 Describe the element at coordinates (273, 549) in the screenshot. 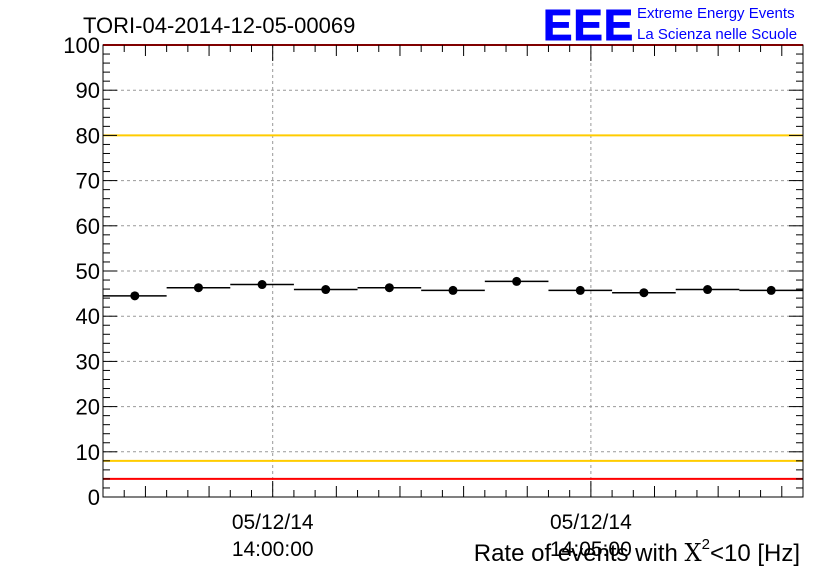

I see `x-tick-time-label: 14:00:00` at that location.